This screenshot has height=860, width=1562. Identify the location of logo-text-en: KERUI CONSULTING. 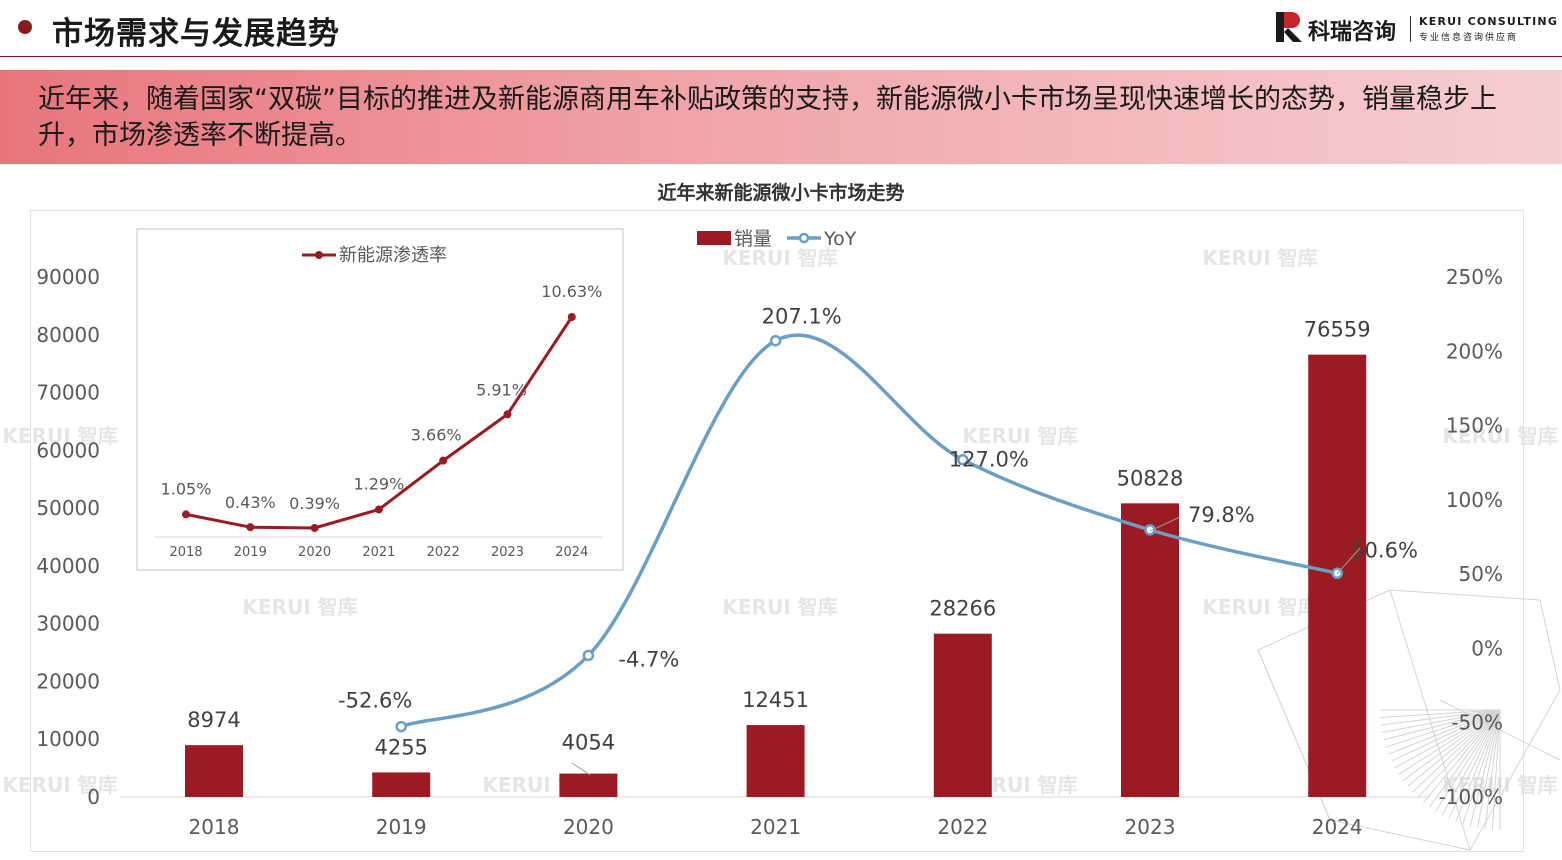
(1489, 21).